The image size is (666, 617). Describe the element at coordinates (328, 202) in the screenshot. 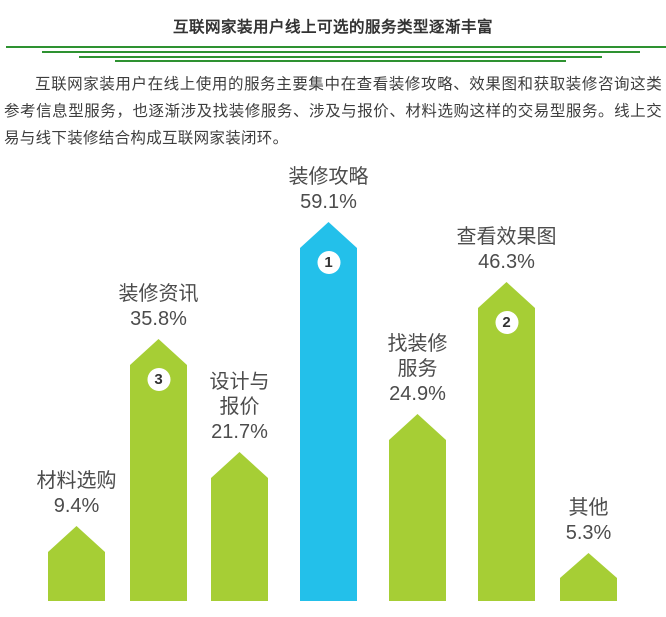

I see `bar-value-text: 59.1%` at that location.